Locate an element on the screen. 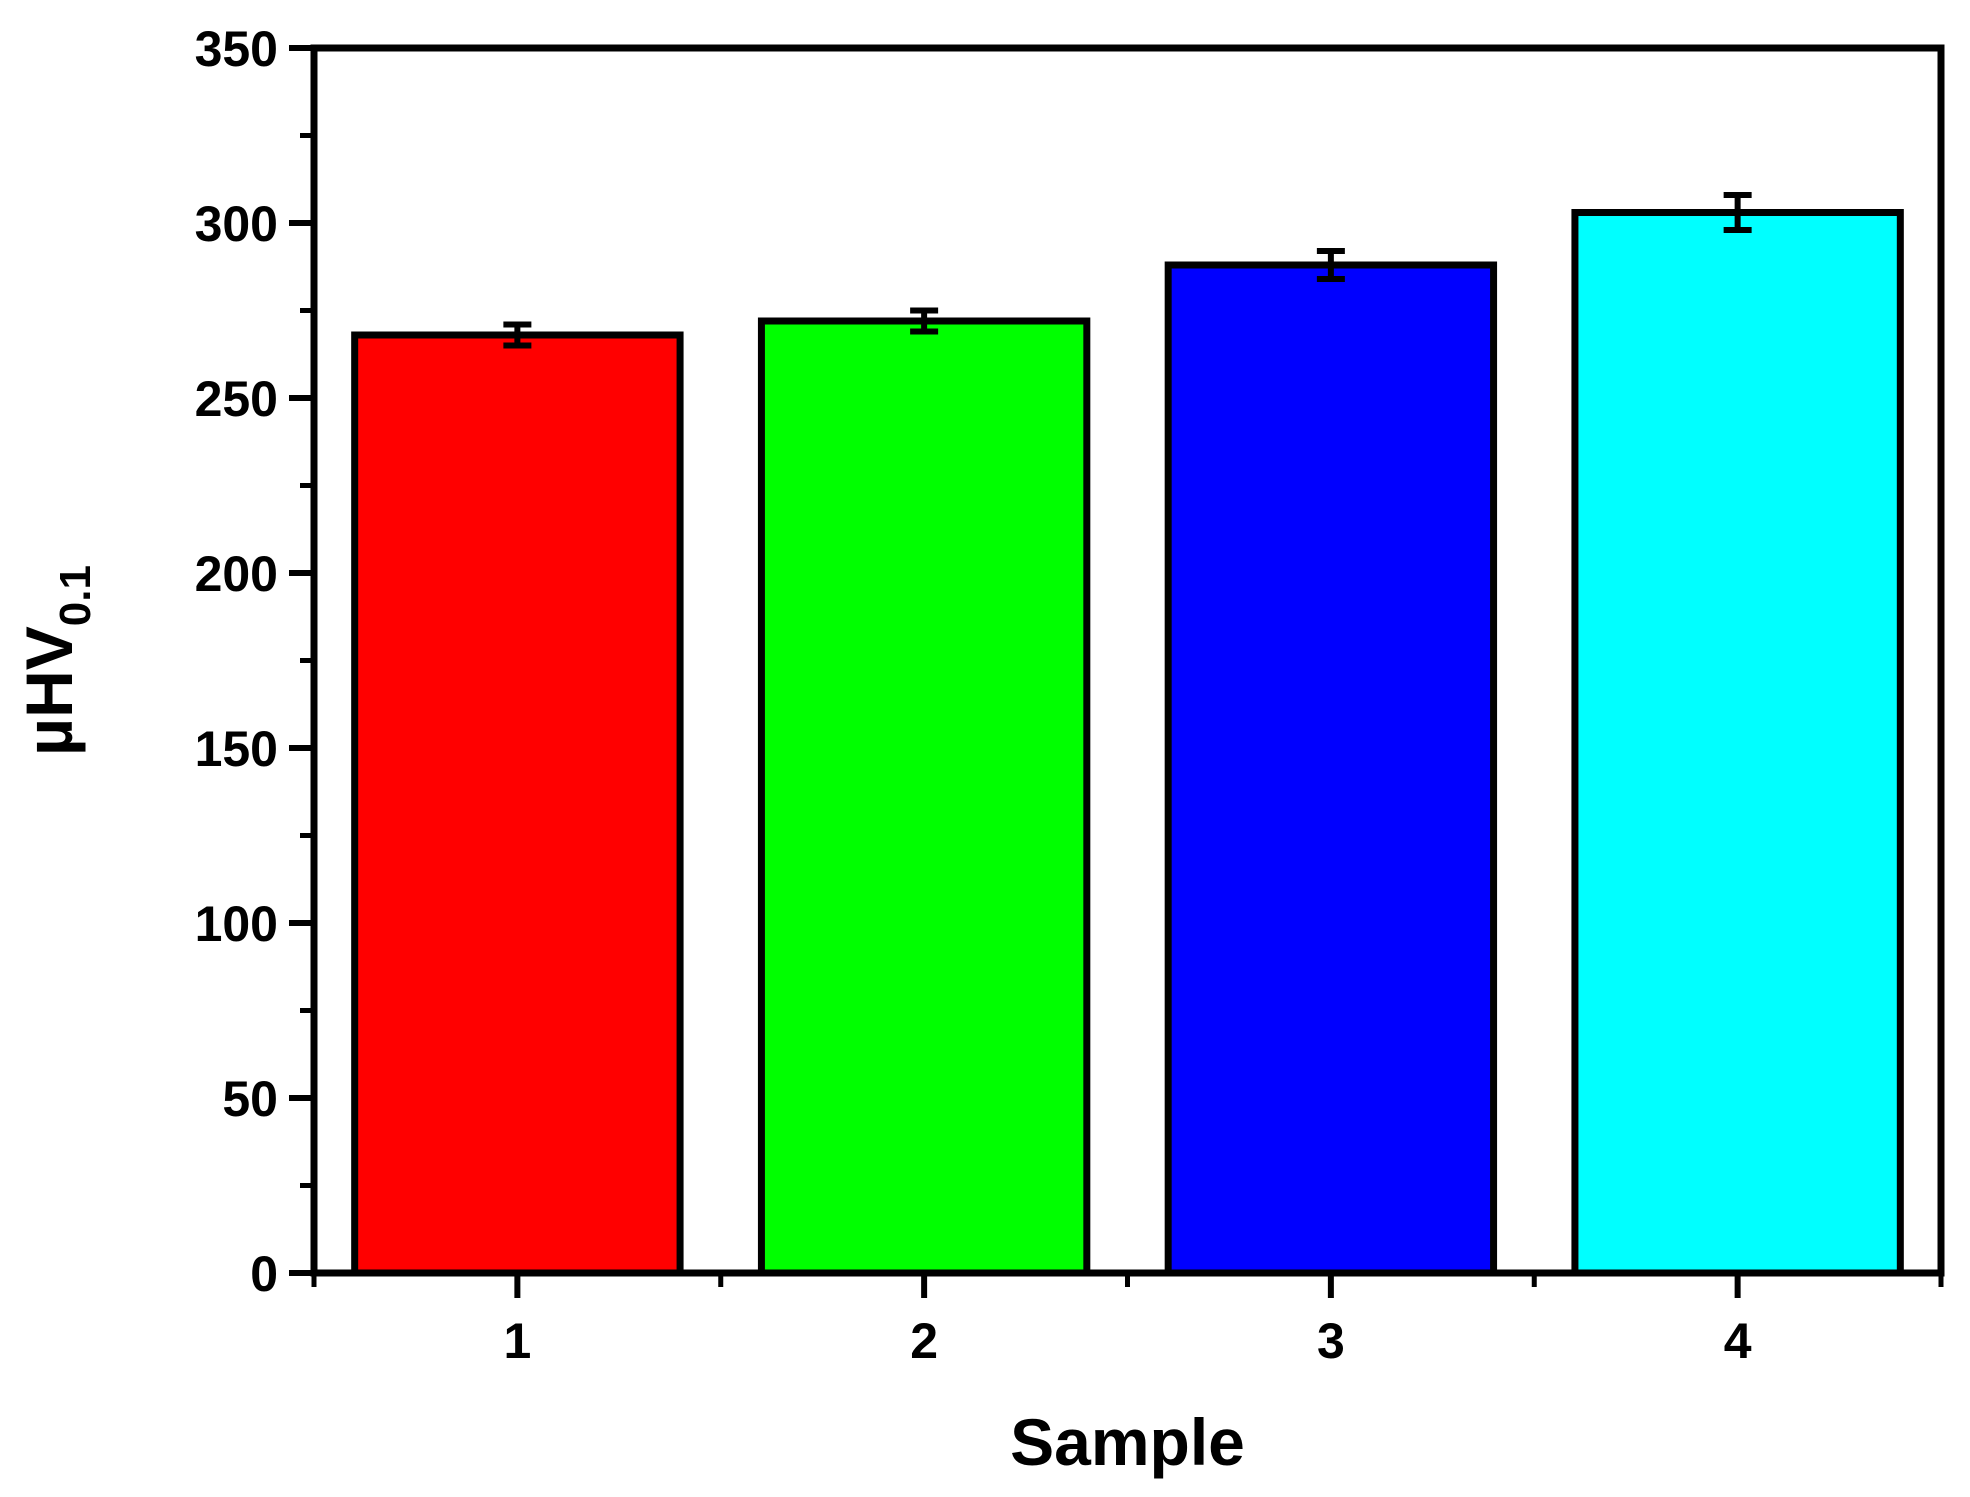  y-tick-label: 0 is located at coordinates (264, 1274).